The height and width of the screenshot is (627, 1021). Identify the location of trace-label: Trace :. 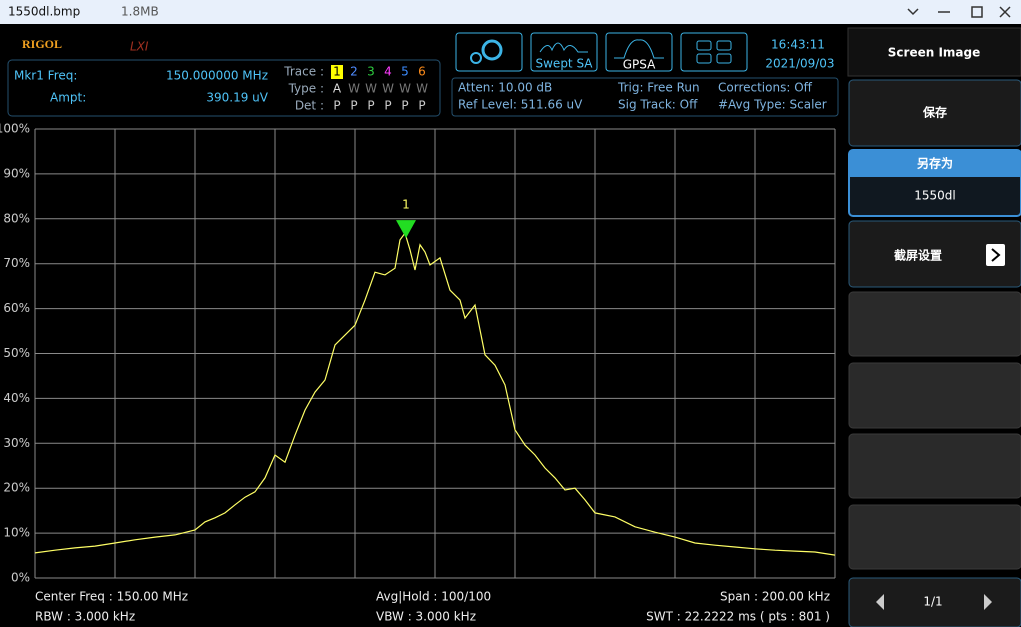
(303, 72).